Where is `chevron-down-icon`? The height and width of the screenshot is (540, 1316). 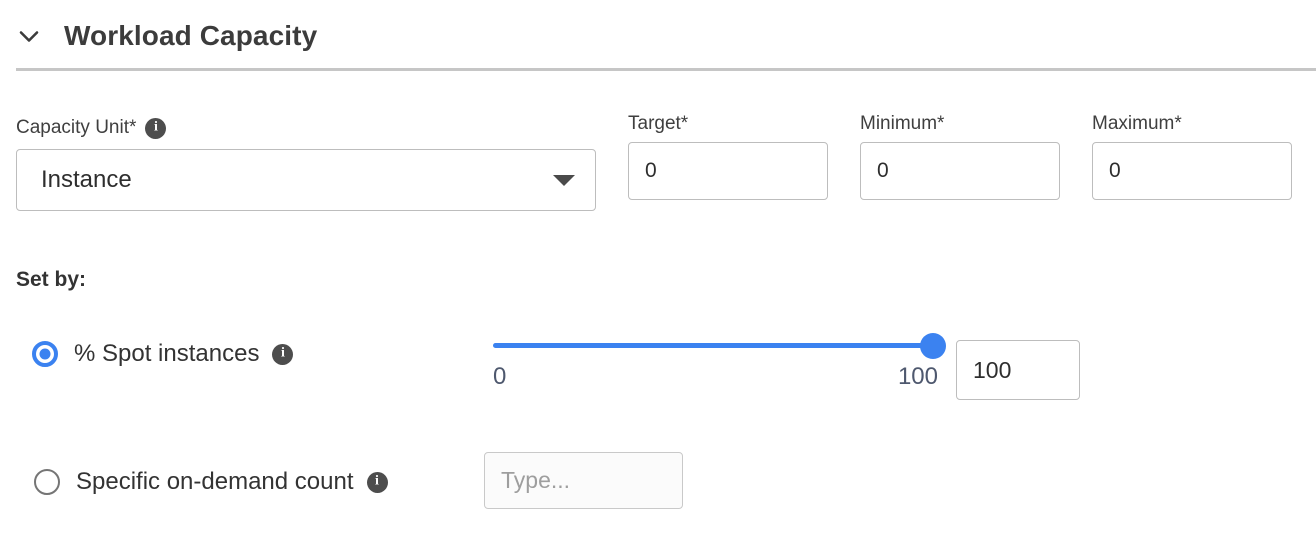 chevron-down-icon is located at coordinates (29, 36).